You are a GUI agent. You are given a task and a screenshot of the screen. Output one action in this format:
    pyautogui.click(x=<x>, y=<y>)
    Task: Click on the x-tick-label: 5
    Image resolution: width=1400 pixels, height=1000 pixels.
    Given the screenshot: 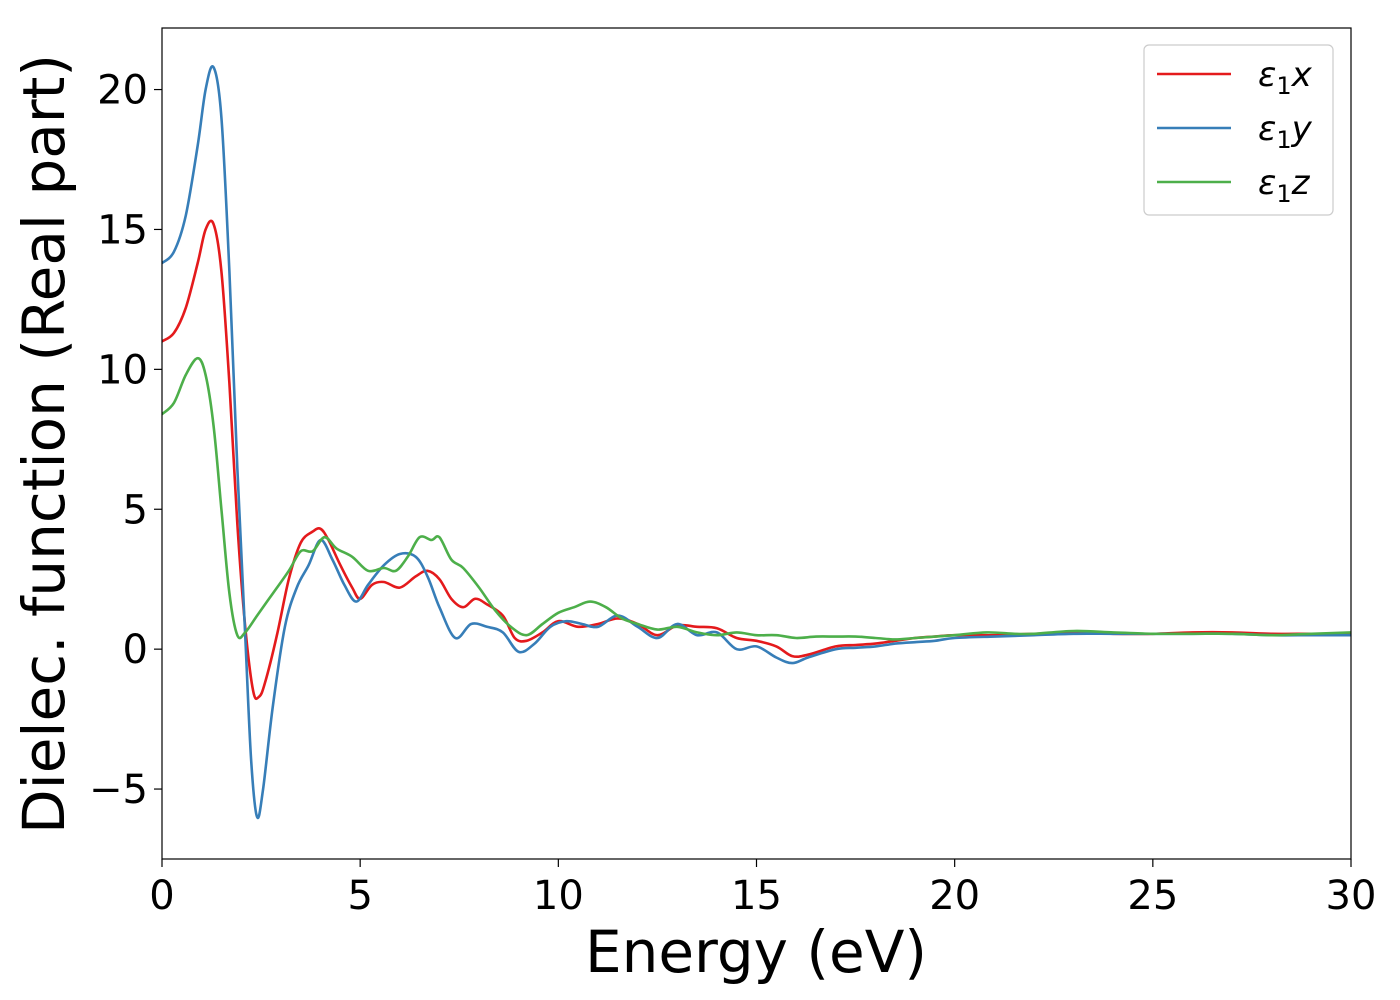 What is the action you would take?
    pyautogui.click(x=359, y=896)
    